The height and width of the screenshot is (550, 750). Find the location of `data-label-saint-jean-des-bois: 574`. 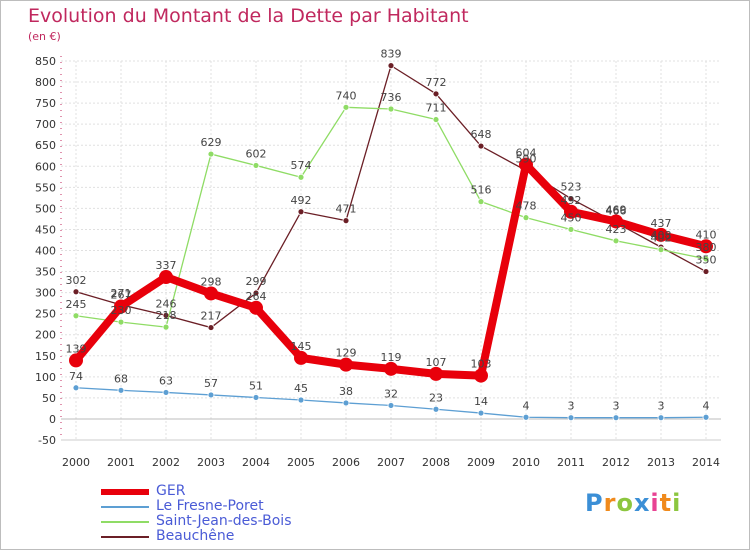

data-label-saint-jean-des-bois: 574 is located at coordinates (301, 165).